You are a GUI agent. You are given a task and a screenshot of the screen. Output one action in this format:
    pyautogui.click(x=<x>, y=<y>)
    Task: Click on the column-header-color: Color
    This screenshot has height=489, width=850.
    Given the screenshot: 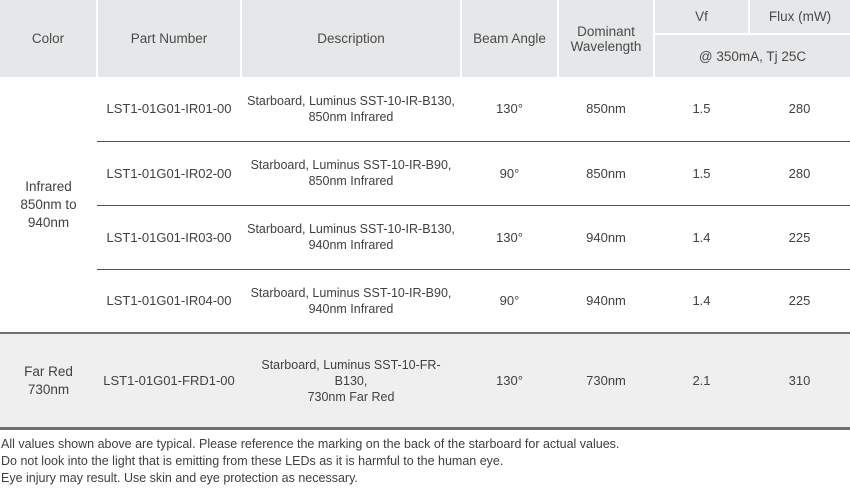 What is the action you would take?
    pyautogui.click(x=48, y=38)
    